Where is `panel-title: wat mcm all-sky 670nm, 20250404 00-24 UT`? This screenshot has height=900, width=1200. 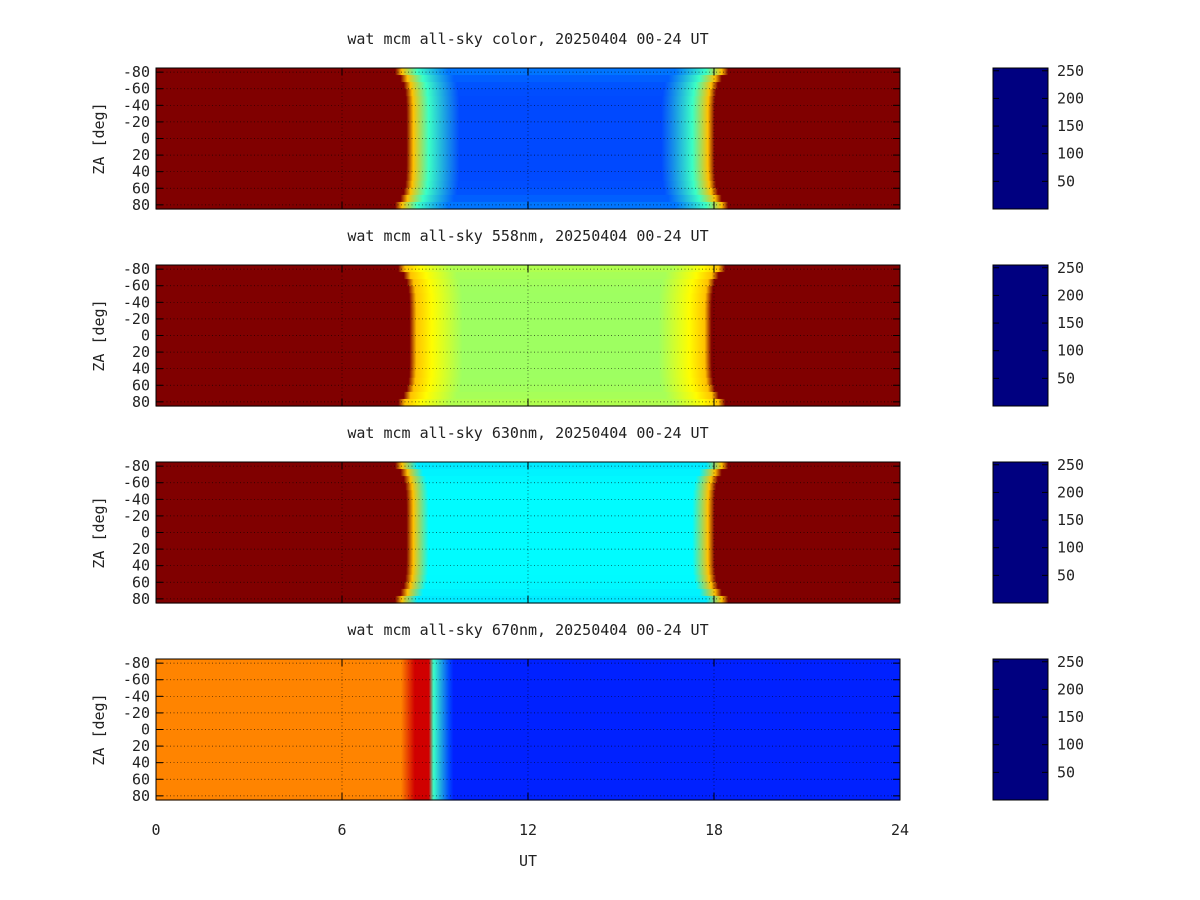 panel-title: wat mcm all-sky 670nm, 20250404 00-24 UT is located at coordinates (527, 630).